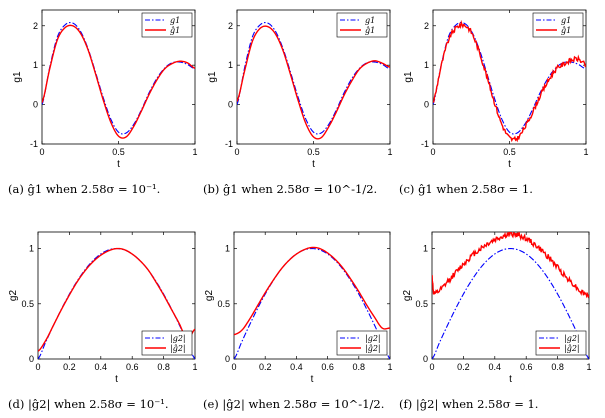 Image resolution: width=605 pixels, height=418 pixels. I want to click on panel-caption: (c) ĝ1 when 2.58σ = 1., so click(466, 189).